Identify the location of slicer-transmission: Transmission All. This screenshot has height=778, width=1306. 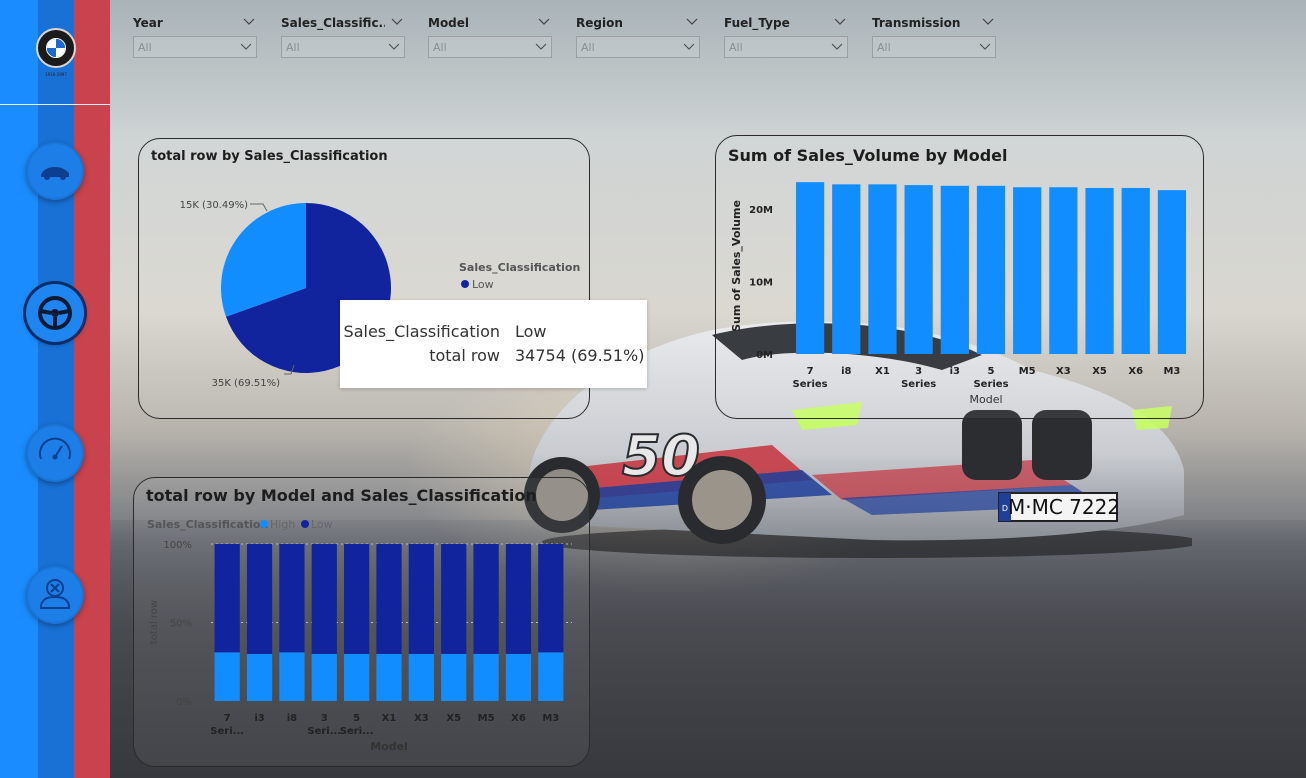
(934, 36).